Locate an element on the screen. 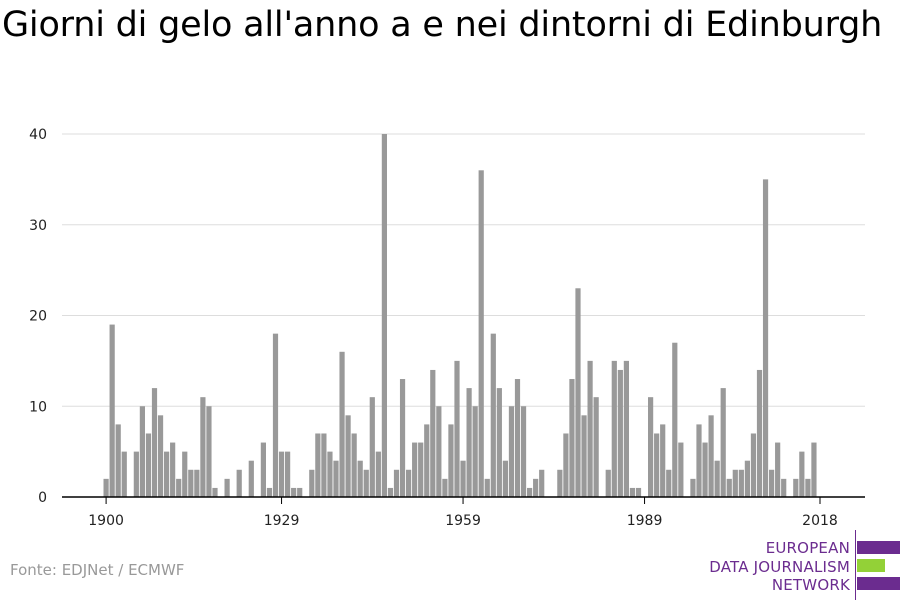  logo-divider is located at coordinates (855, 565).